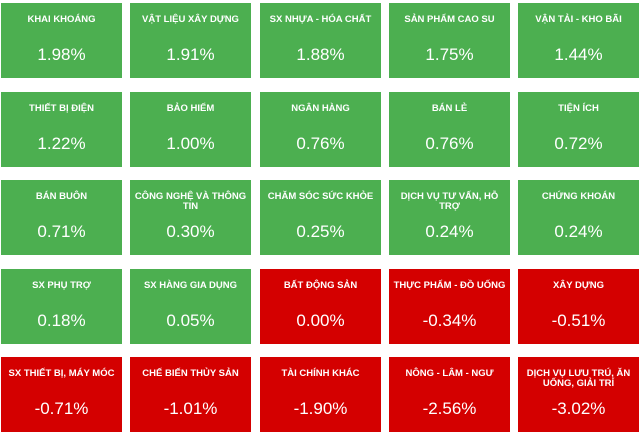 This screenshot has height=433, width=640. What do you see at coordinates (61, 108) in the screenshot?
I see `sector-name: THIẾT BỊ ĐIỆN` at bounding box center [61, 108].